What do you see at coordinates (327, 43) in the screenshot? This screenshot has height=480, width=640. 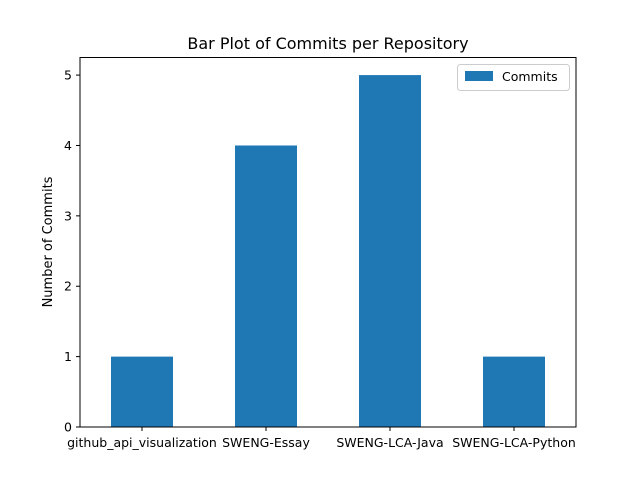 I see `chart-title: Bar Plot of Commits per Repository` at bounding box center [327, 43].